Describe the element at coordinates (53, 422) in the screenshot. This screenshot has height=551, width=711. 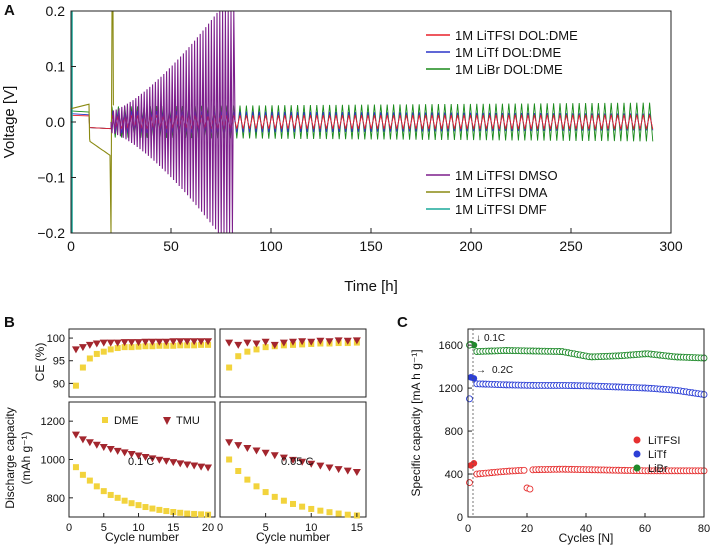
I see `panel-b-capacity-y-tick-label: 1200` at that location.